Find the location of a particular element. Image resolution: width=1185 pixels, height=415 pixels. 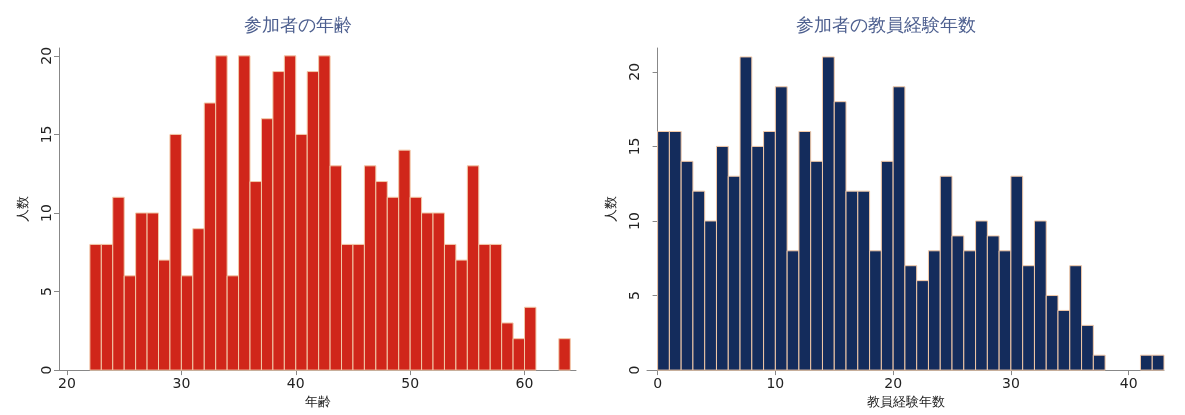

x-tick-label: 50 is located at coordinates (410, 383).